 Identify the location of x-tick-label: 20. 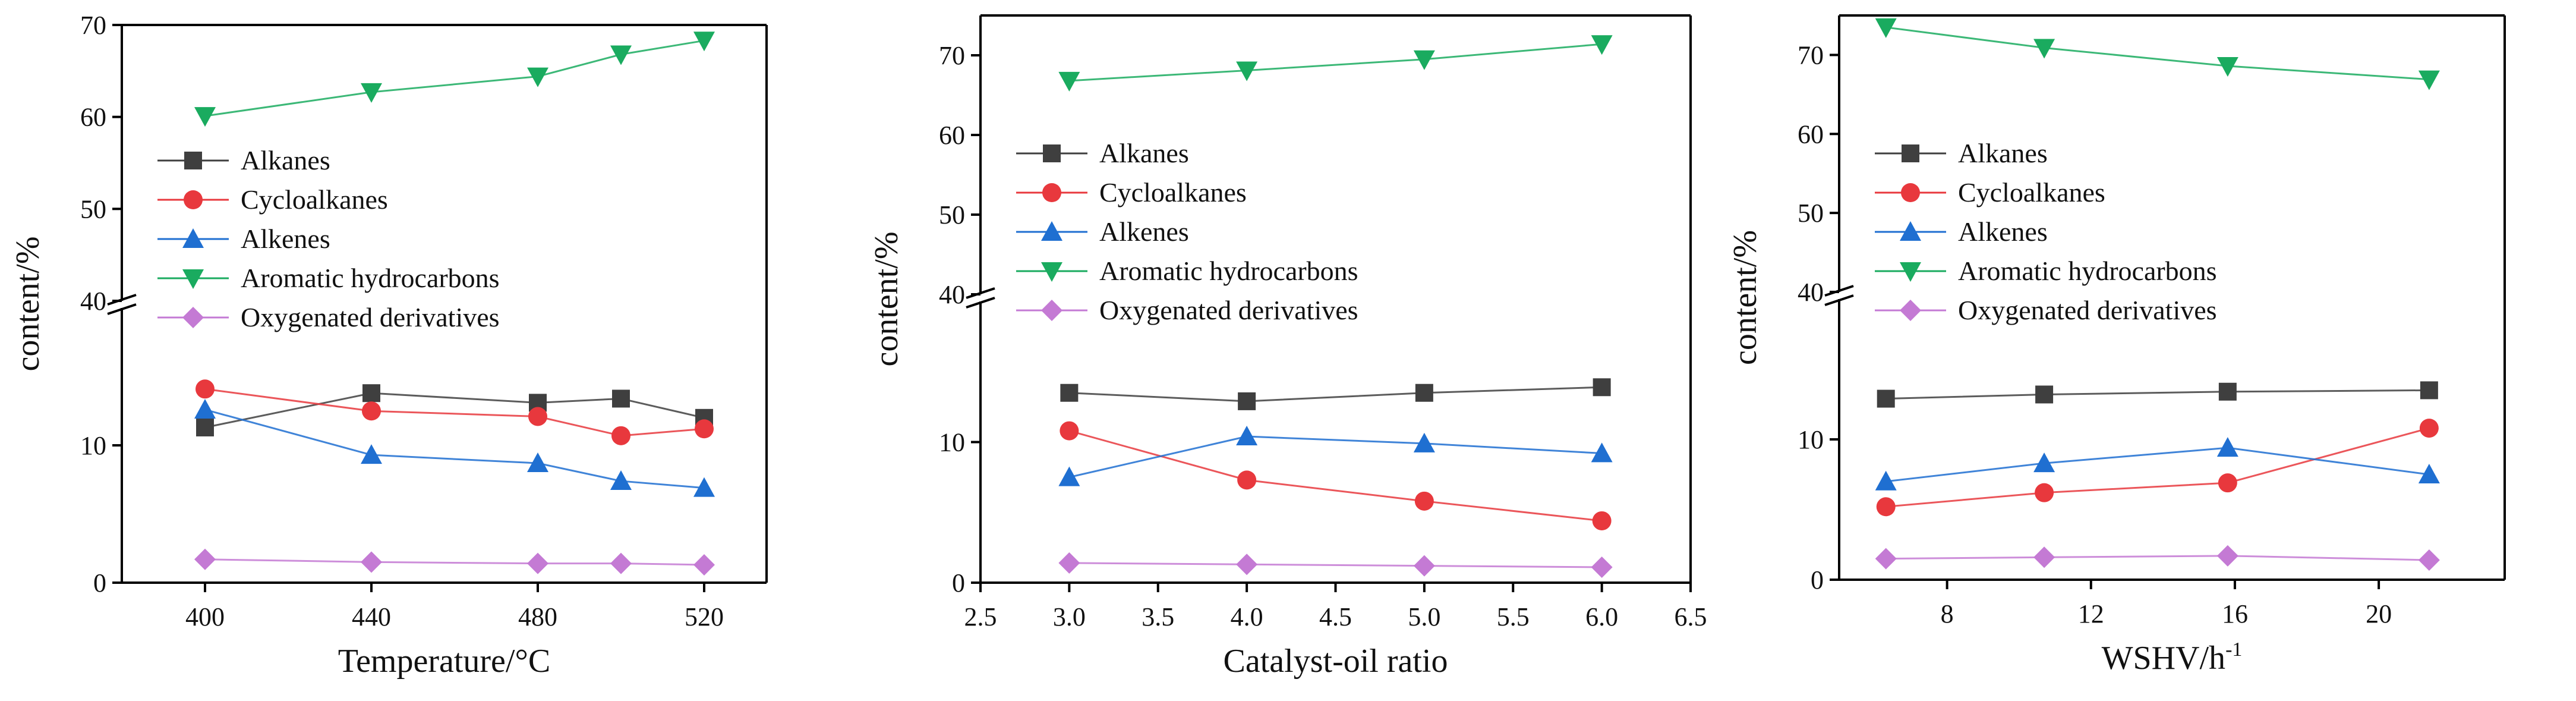
(2379, 613).